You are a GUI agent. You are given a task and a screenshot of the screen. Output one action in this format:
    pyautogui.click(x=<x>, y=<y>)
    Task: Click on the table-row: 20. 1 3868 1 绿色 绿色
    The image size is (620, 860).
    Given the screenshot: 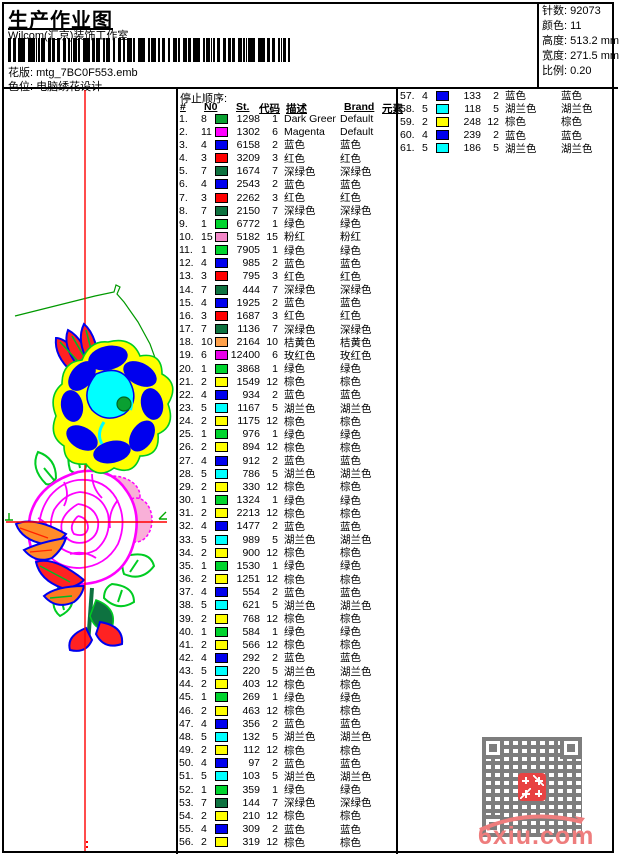 What is the action you would take?
    pyautogui.click(x=287, y=369)
    